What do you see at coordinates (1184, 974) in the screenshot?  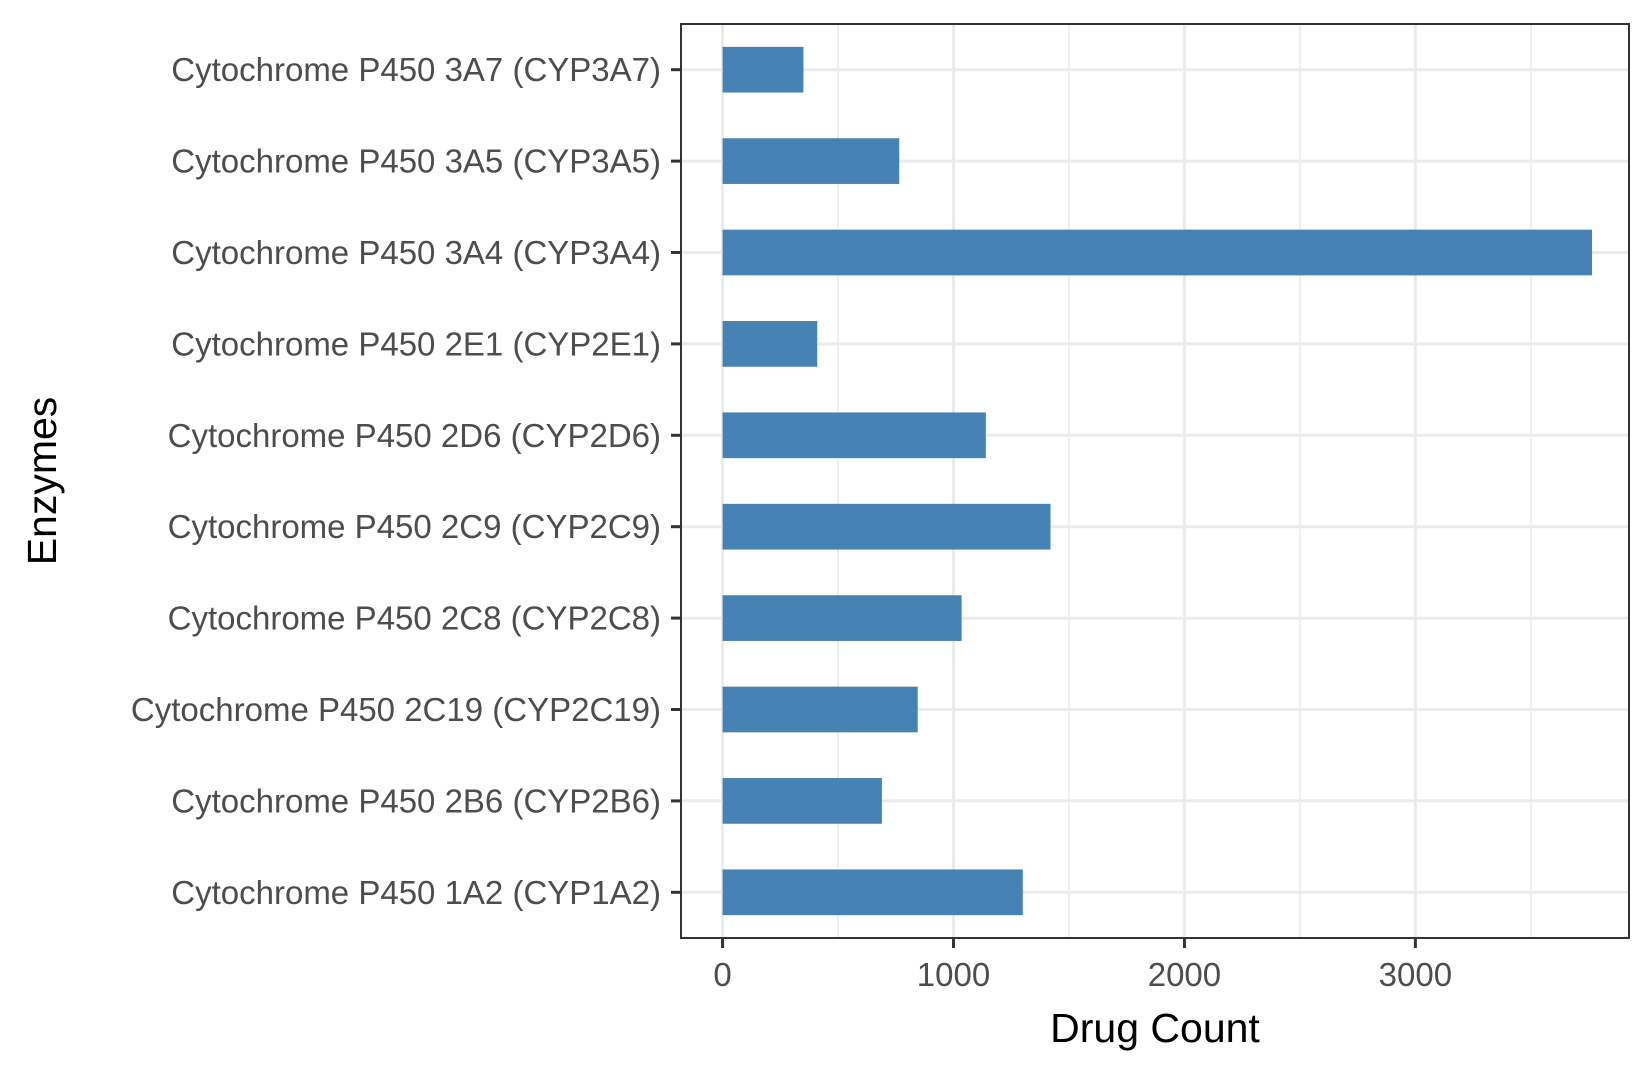 I see `x-tick-label: 2000` at bounding box center [1184, 974].